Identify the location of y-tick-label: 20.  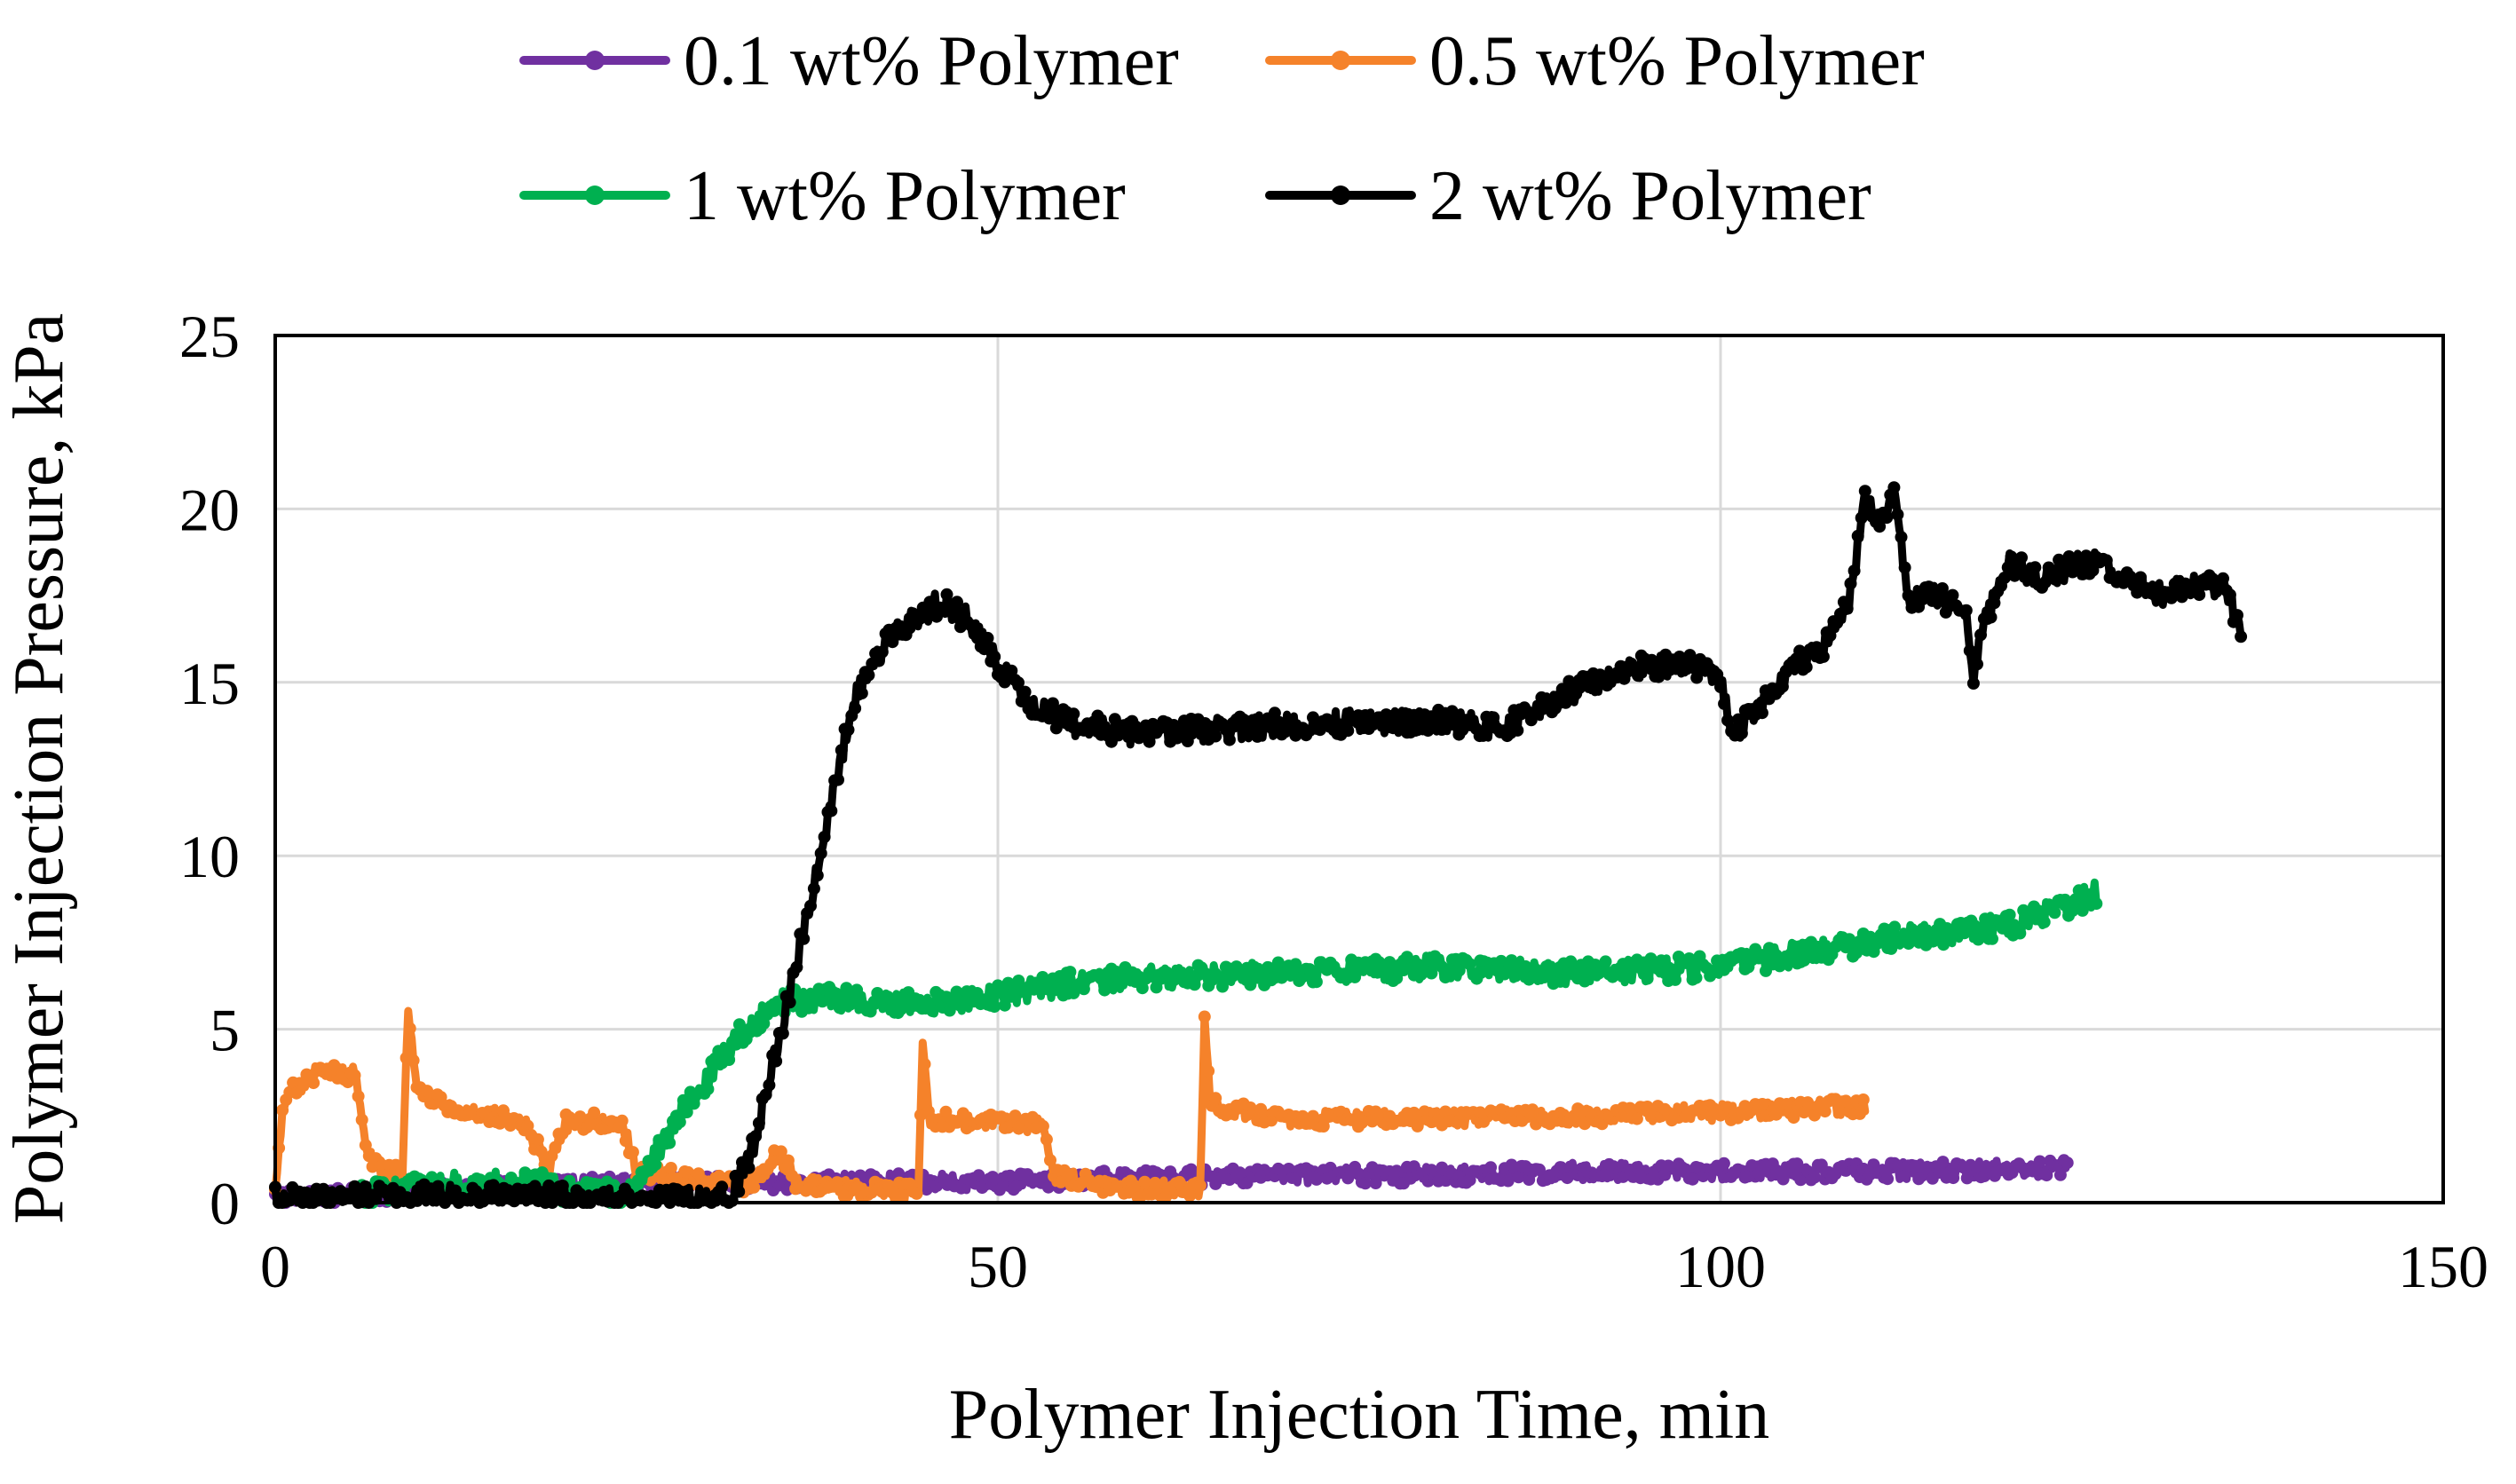
(209, 510).